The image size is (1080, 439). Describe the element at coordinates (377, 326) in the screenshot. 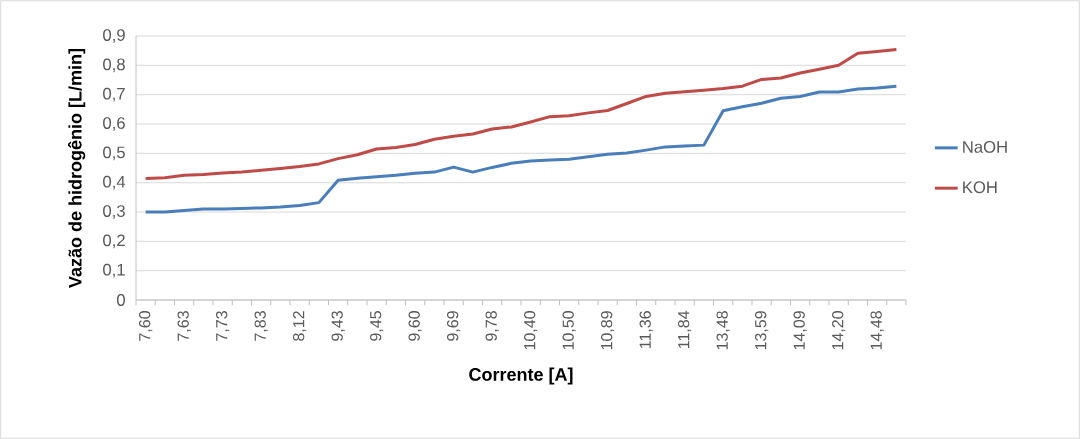

I see `x-tick-label: 9,45` at that location.